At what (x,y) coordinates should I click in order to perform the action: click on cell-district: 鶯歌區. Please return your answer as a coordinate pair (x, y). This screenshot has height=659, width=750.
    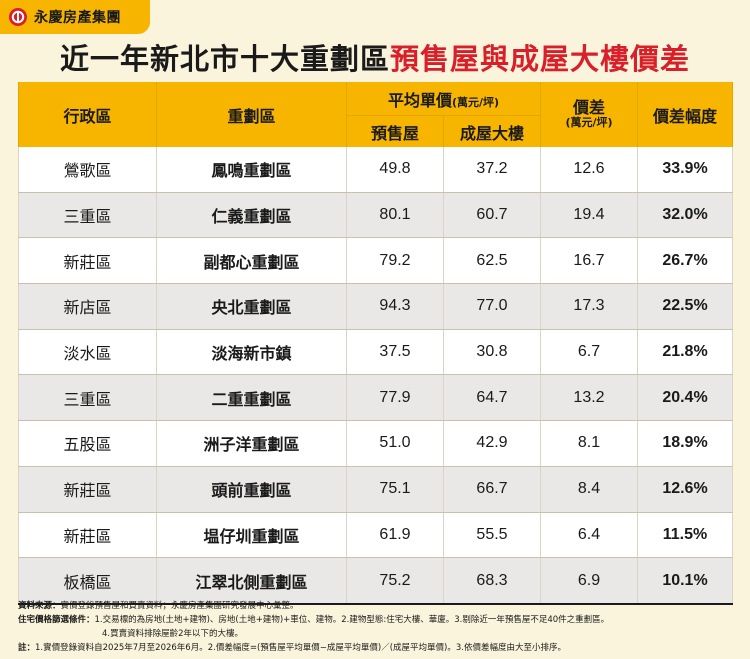
    Looking at the image, I should click on (87, 170).